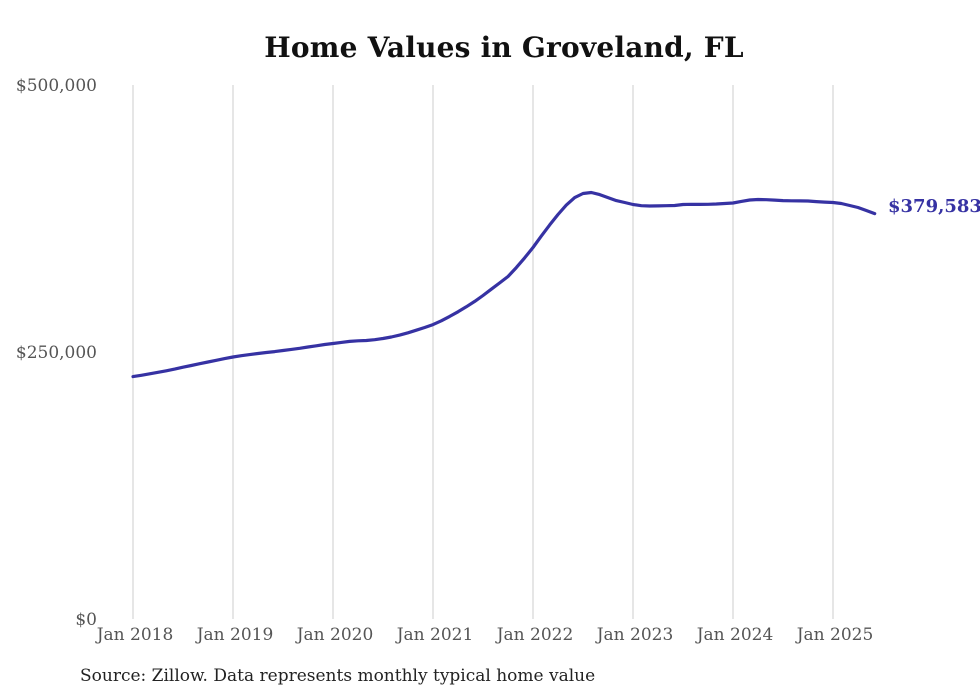 The height and width of the screenshot is (699, 980). What do you see at coordinates (234, 635) in the screenshot?
I see `x-axis-tick-label: Jan 2019` at bounding box center [234, 635].